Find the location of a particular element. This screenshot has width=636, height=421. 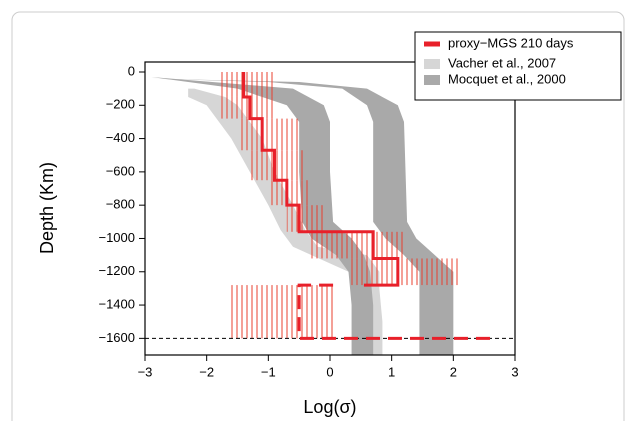

y-tick-label: −1200 is located at coordinates (116, 270).